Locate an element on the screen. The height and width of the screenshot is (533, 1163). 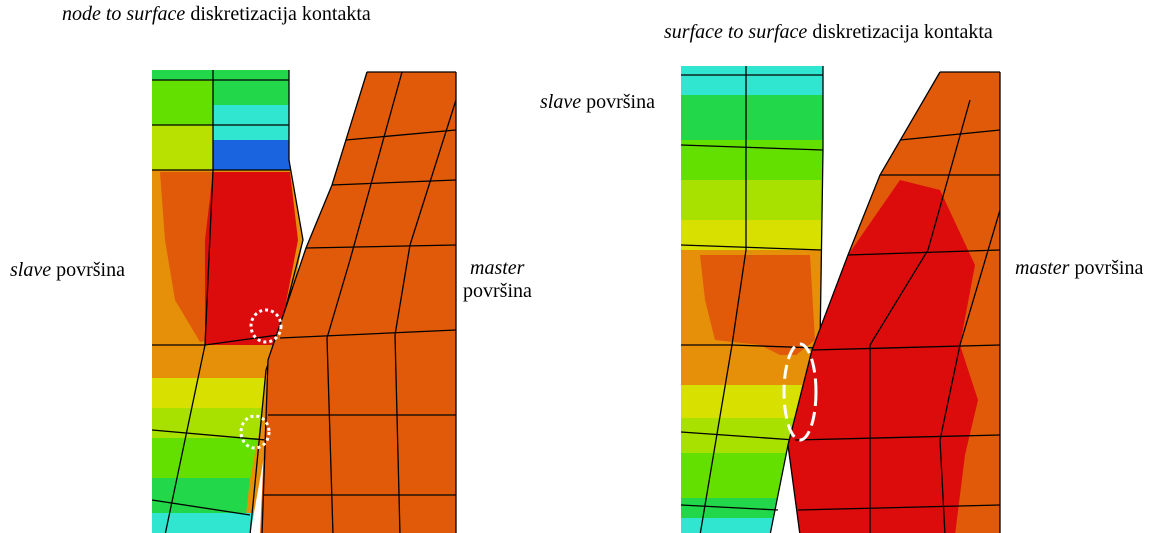
left-master-italic: master is located at coordinates (497, 268).